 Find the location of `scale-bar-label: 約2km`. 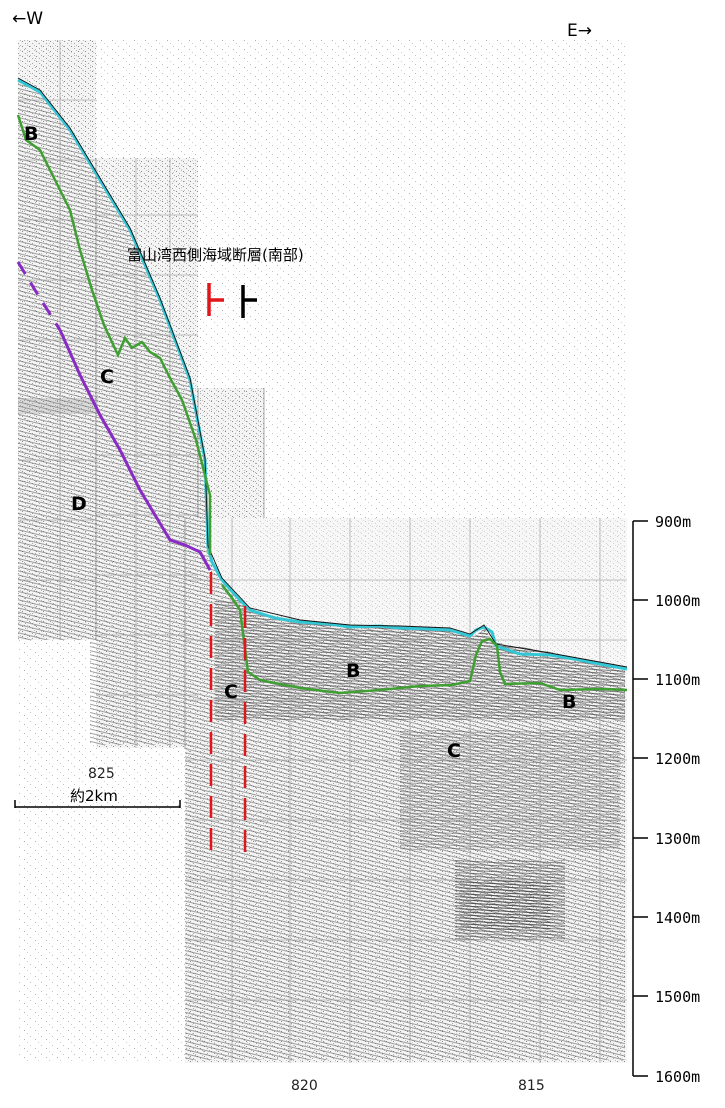

scale-bar-label: 約2km is located at coordinates (94, 796).